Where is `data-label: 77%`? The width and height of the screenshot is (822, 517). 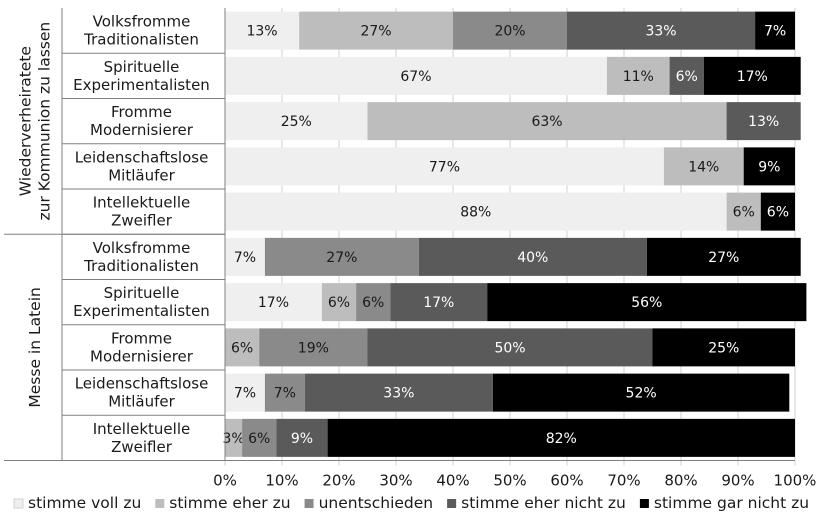 data-label: 77% is located at coordinates (444, 167).